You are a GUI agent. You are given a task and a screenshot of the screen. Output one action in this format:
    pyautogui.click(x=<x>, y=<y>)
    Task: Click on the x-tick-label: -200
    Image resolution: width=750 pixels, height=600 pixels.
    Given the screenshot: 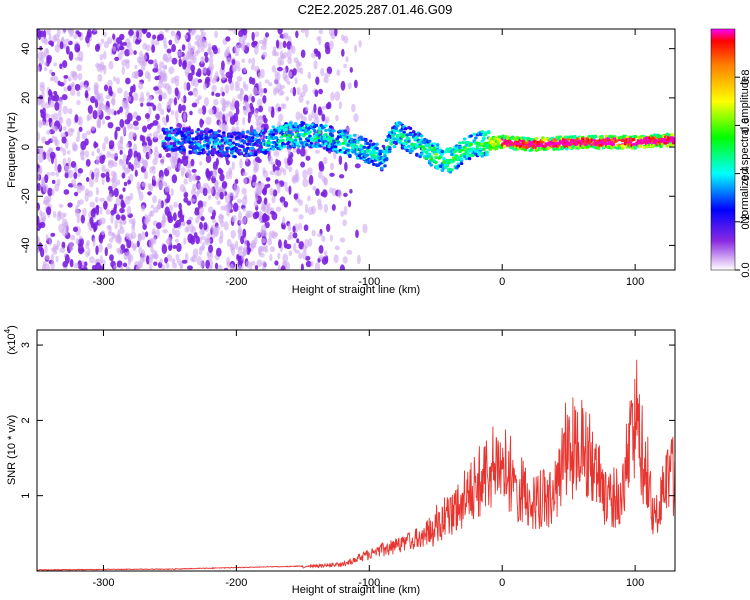 What is the action you would take?
    pyautogui.click(x=236, y=583)
    